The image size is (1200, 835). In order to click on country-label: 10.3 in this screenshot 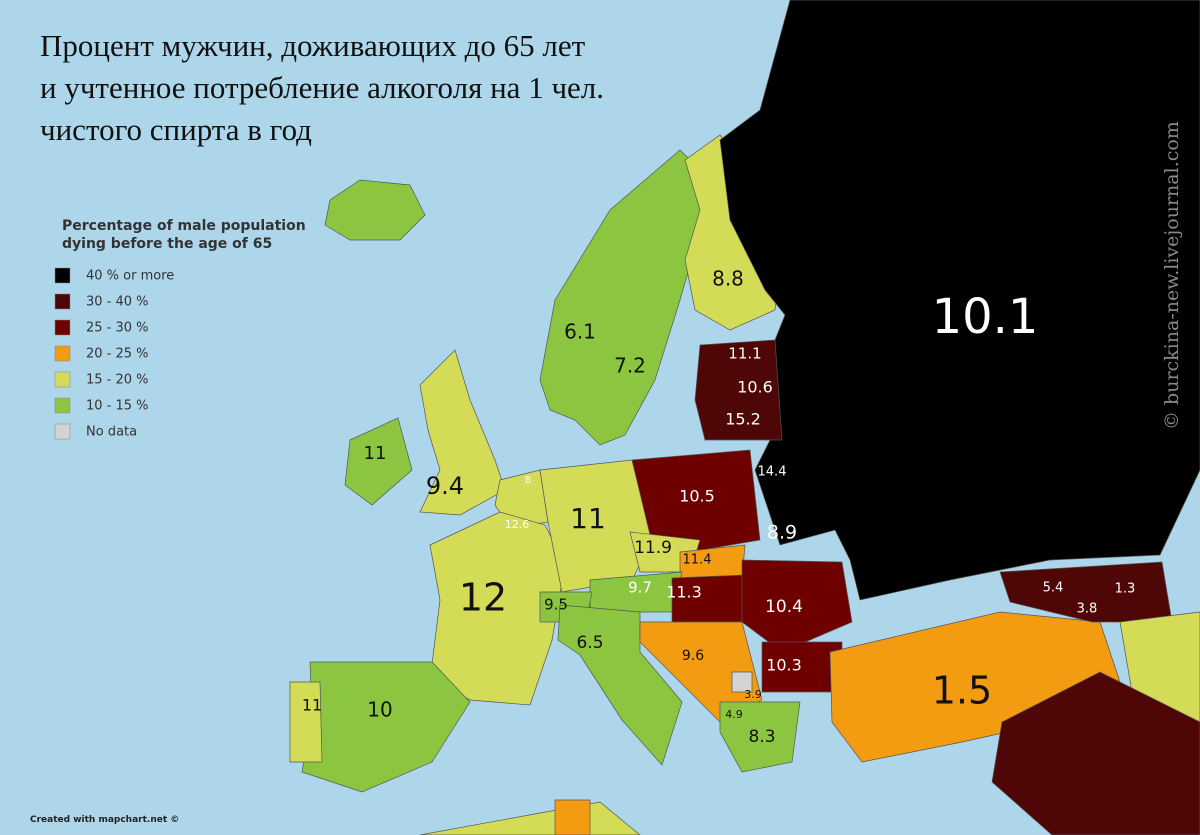, I will do `click(784, 665)`.